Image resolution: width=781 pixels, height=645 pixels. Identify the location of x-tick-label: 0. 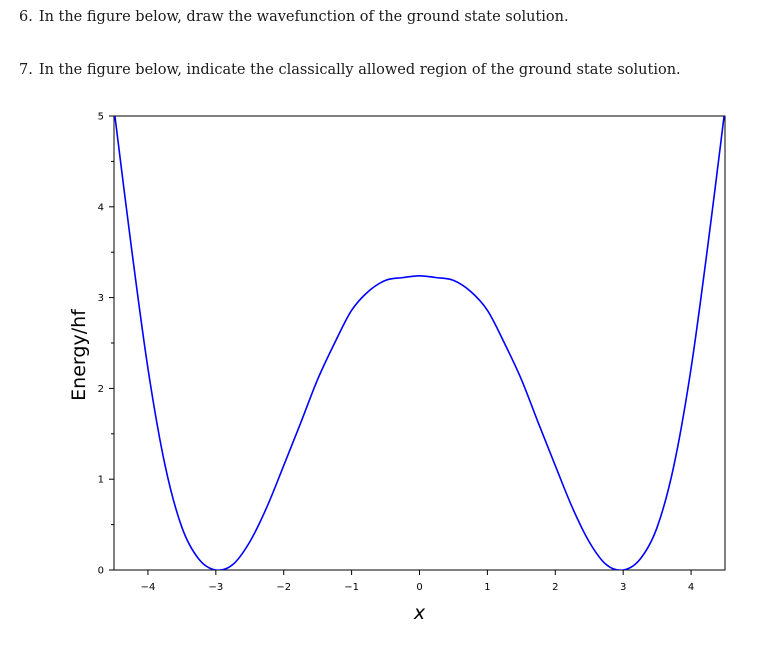
(419, 587).